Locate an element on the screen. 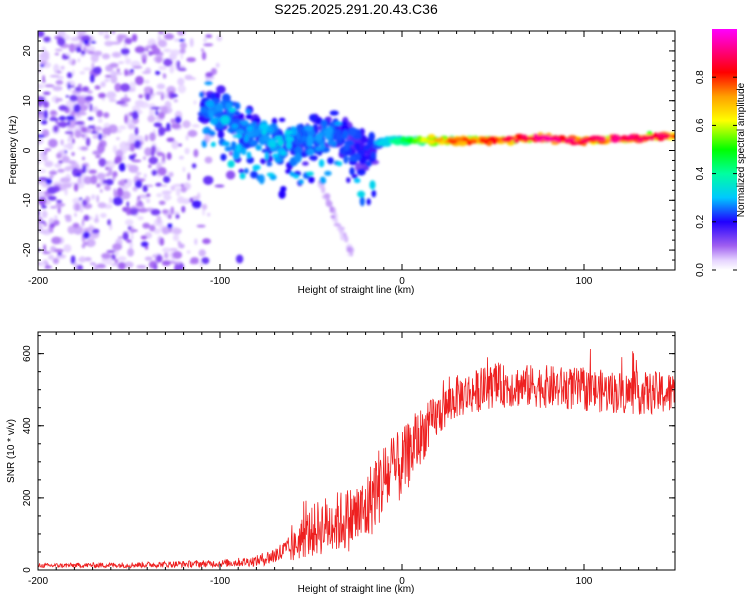 This screenshot has height=600, width=750. y-tick-label: 600 is located at coordinates (27, 353).